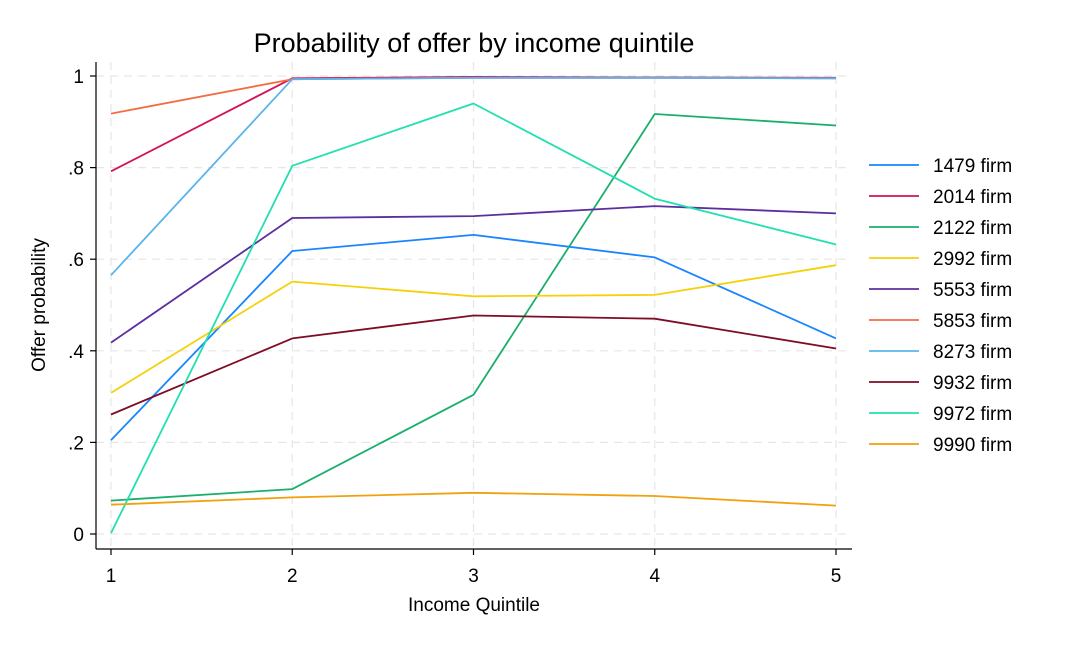 Image resolution: width=1071 pixels, height=647 pixels. What do you see at coordinates (76, 260) in the screenshot?
I see `y-tick-label: .6` at bounding box center [76, 260].